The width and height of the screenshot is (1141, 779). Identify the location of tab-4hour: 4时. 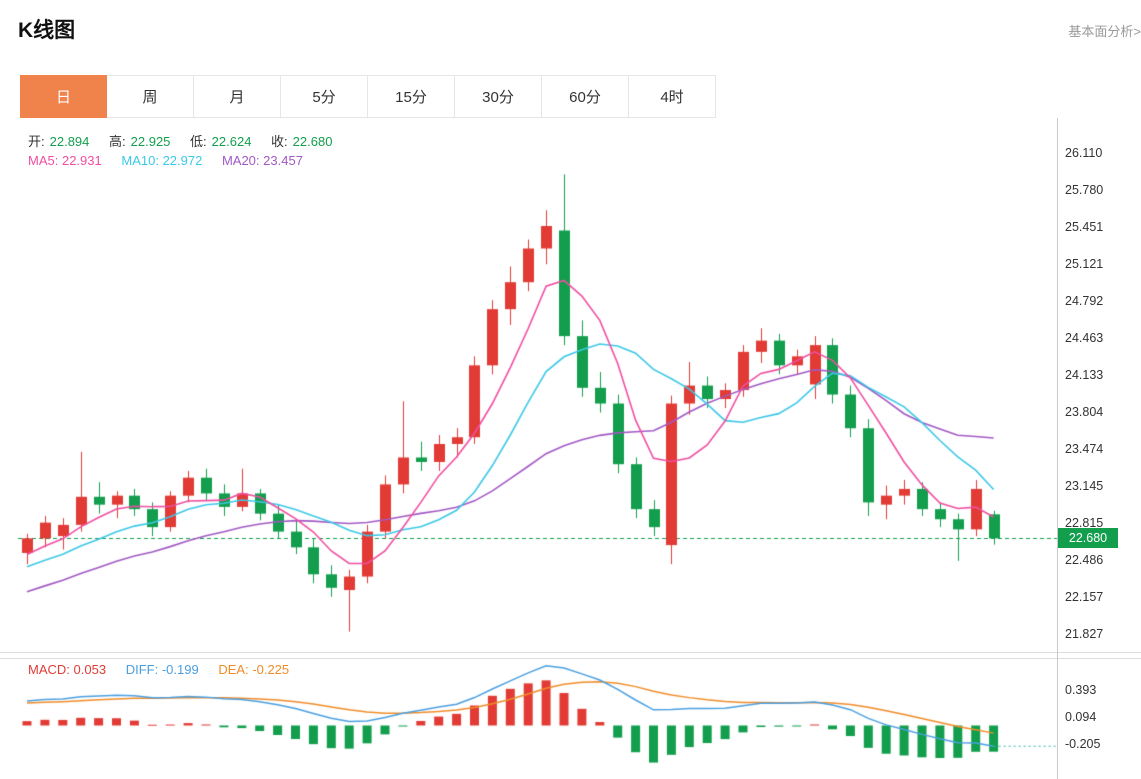
(672, 96).